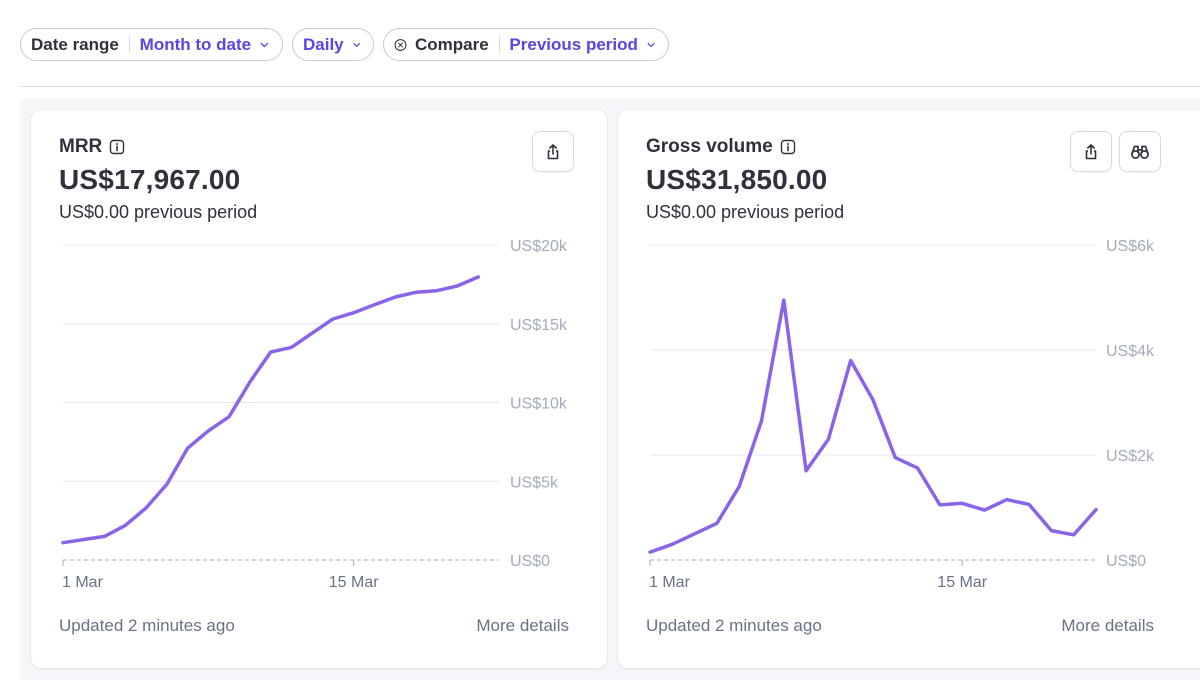 This screenshot has width=1200, height=680. I want to click on mrr-updated-text: Updated 2 minutes ago, so click(147, 625).